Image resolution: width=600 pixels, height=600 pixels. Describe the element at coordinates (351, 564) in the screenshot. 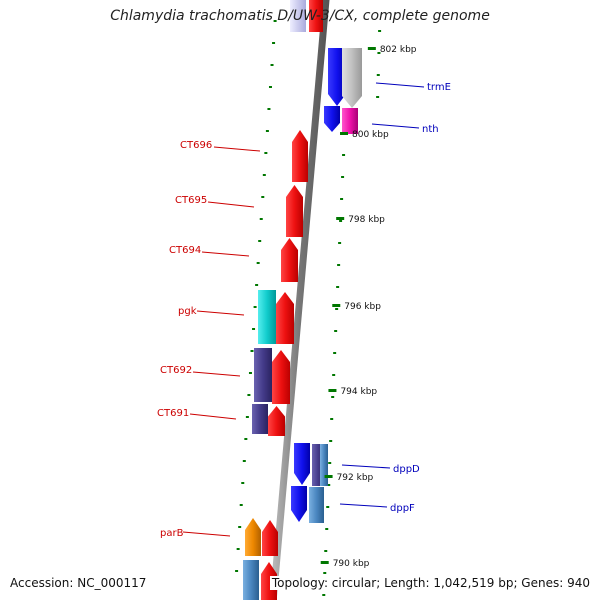

I see `tick-label: 790 kbp` at that location.